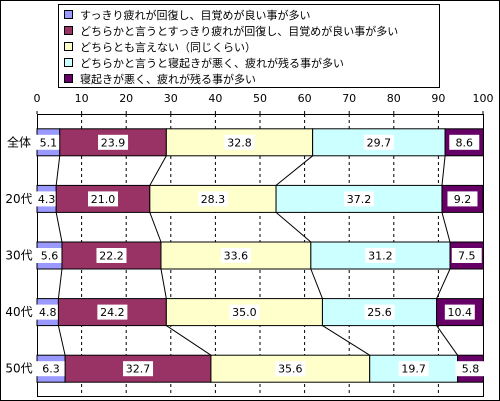 The width and height of the screenshot is (500, 401). I want to click on x-tick-label: 20, so click(126, 98).